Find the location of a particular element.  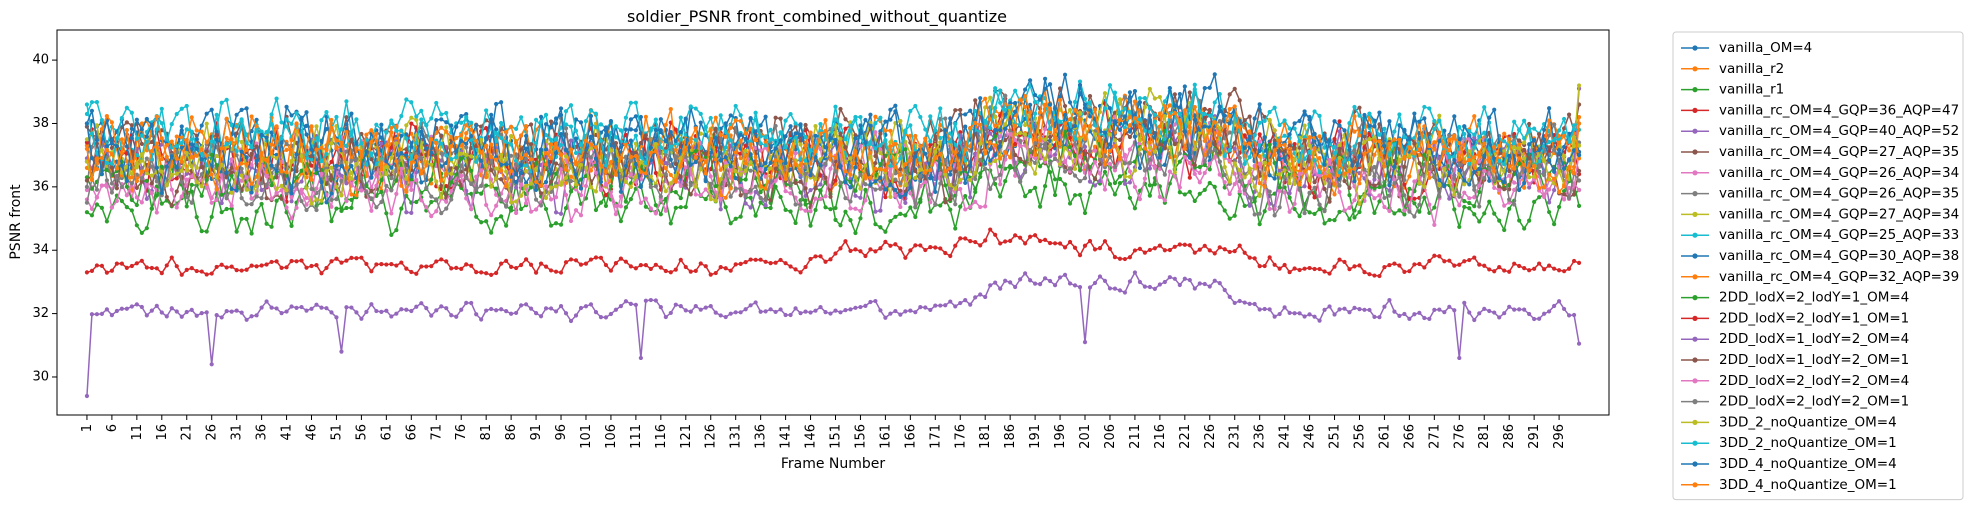

series-point-vanilla_rc_OM=4_GQP=26_AQP=34 is located at coordinates (1564, 199).